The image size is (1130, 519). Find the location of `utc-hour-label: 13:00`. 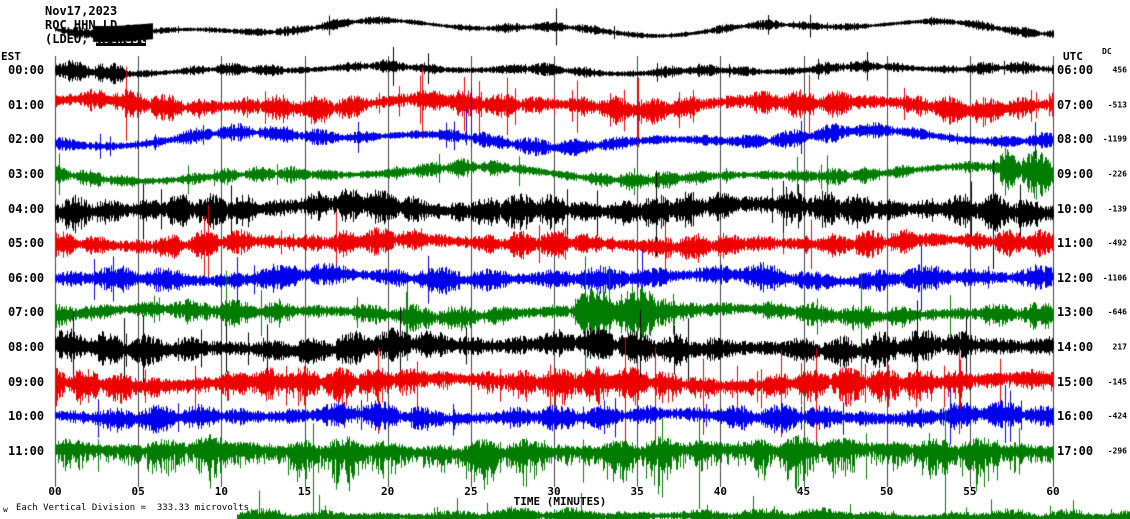

utc-hour-label: 13:00 is located at coordinates (1075, 312).